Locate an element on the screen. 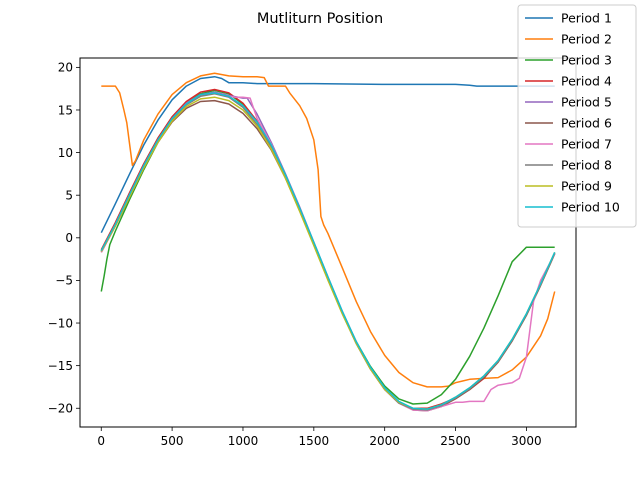 This screenshot has height=480, width=640. x-tick-label: 2000 is located at coordinates (384, 441).